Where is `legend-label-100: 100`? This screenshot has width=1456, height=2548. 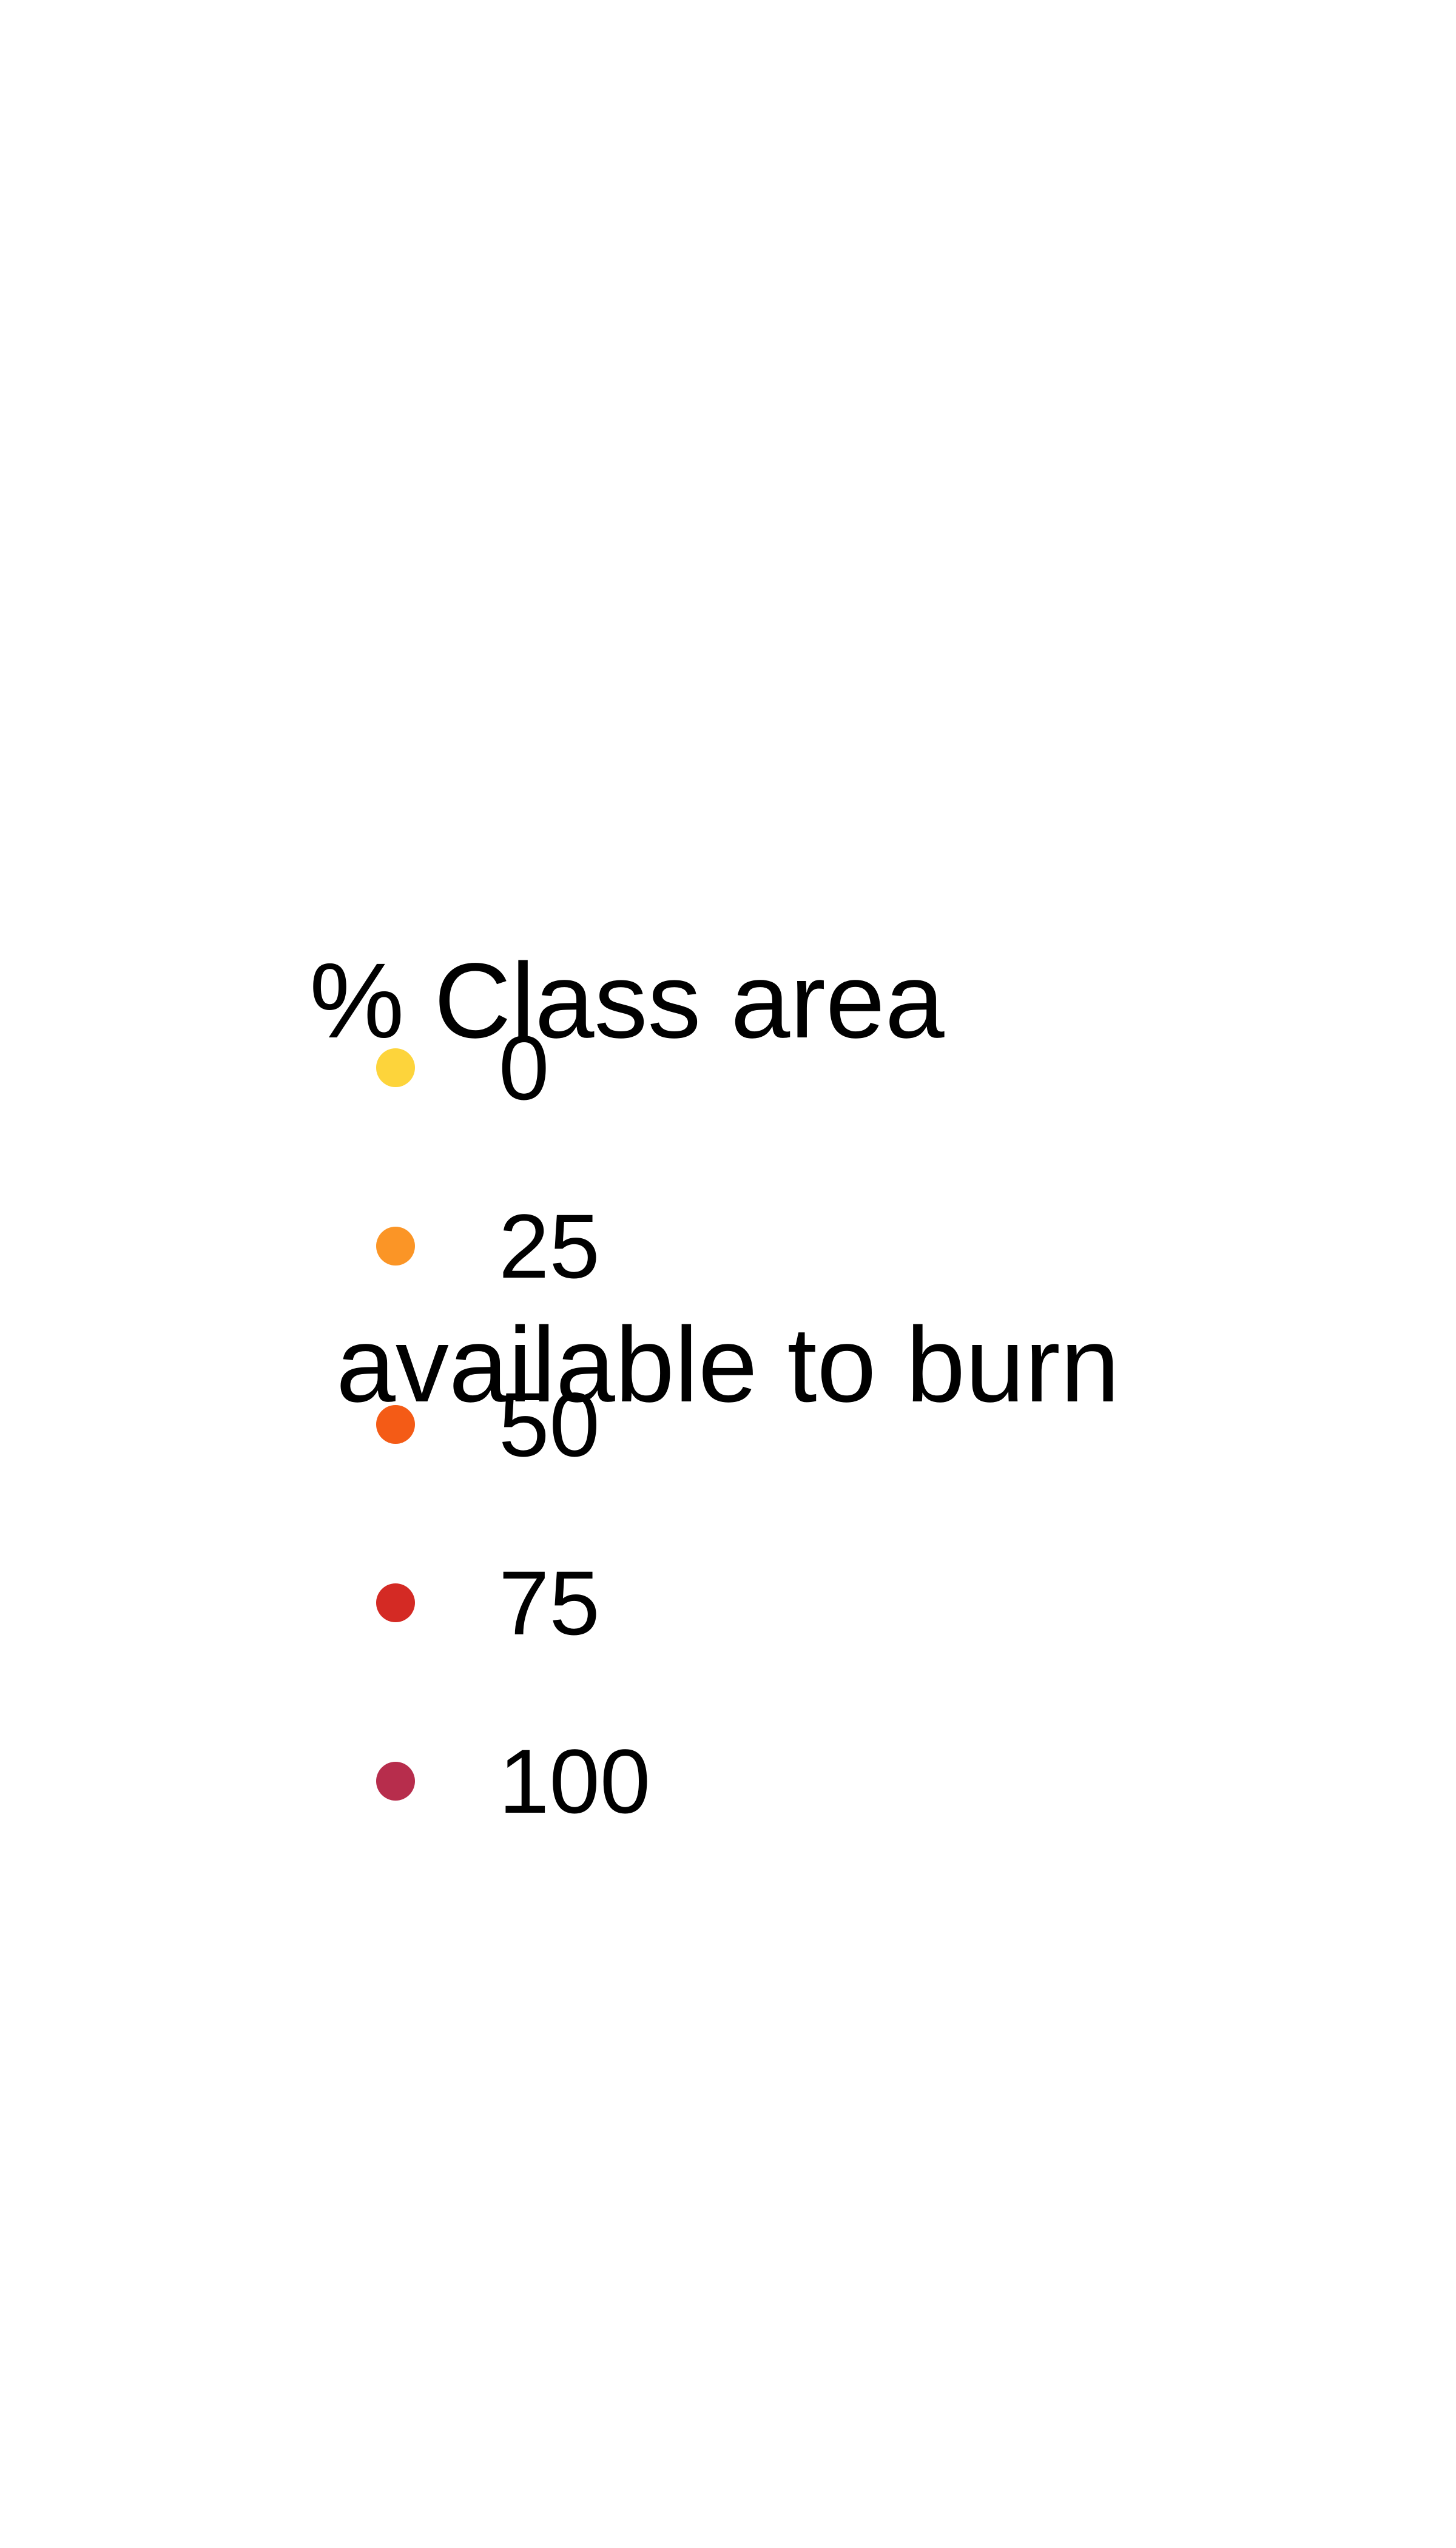 legend-label-100: 100 is located at coordinates (575, 1781).